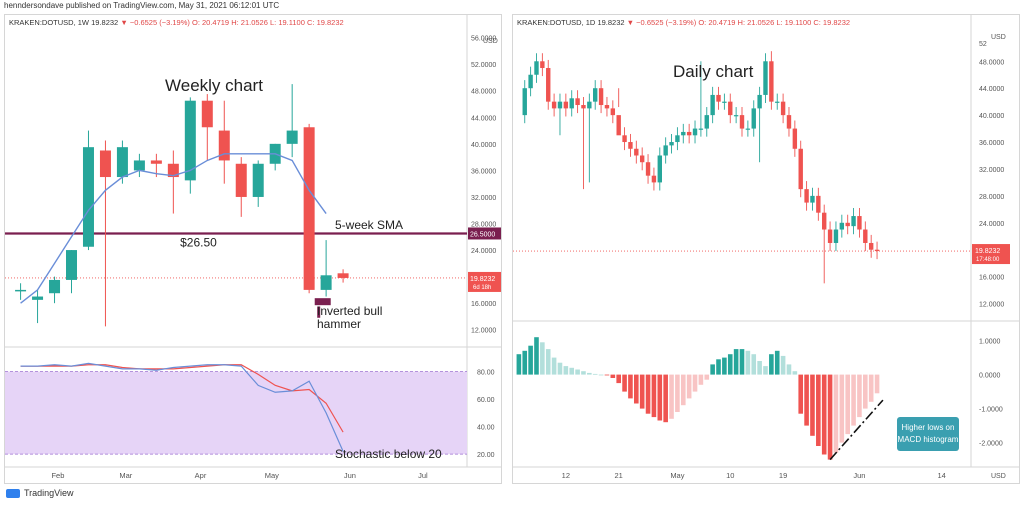 This screenshot has width=1024, height=506. What do you see at coordinates (991, 197) in the screenshot?
I see `daily-y-tick: 28.0000` at bounding box center [991, 197].